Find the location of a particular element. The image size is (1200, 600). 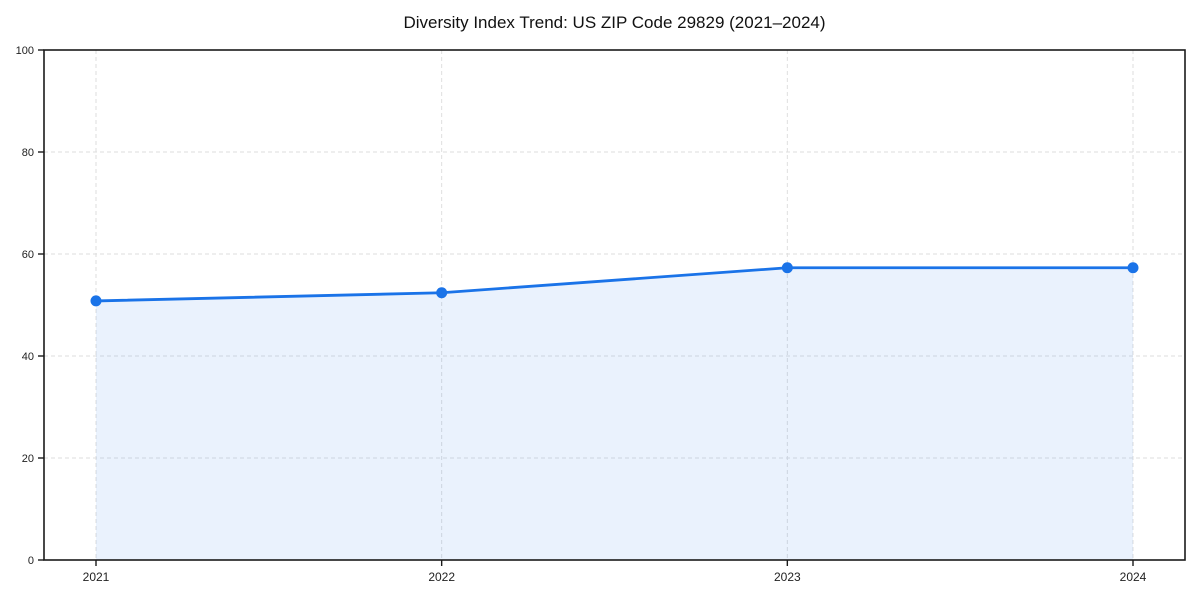

x-tick-label-2021: 2021 is located at coordinates (96, 577).